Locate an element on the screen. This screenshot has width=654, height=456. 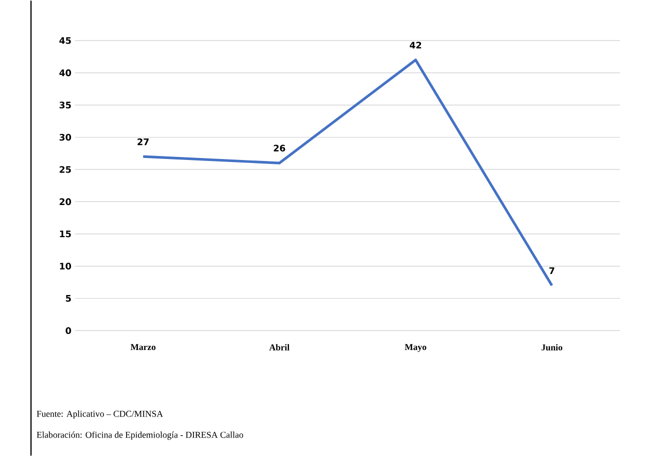
x-tick-label: Abril is located at coordinates (279, 347).